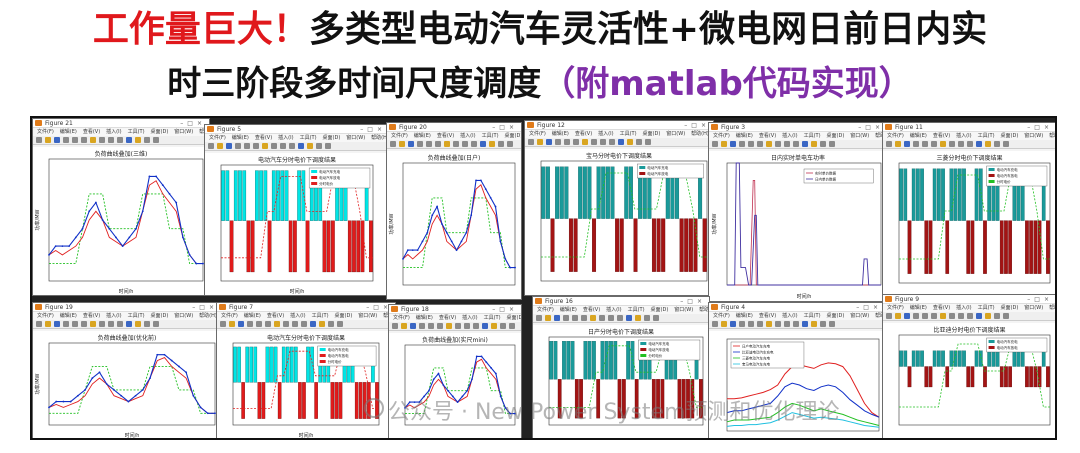 The height and width of the screenshot is (453, 1080). What do you see at coordinates (306, 307) in the screenshot?
I see `window-titlebar: Figure 7 –□×` at bounding box center [306, 307].